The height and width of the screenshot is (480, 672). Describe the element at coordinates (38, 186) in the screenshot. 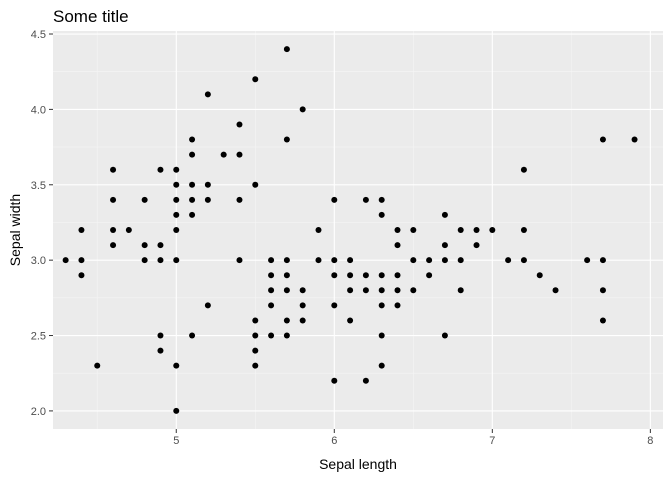

I see `y-tick-label: 3.5` at that location.